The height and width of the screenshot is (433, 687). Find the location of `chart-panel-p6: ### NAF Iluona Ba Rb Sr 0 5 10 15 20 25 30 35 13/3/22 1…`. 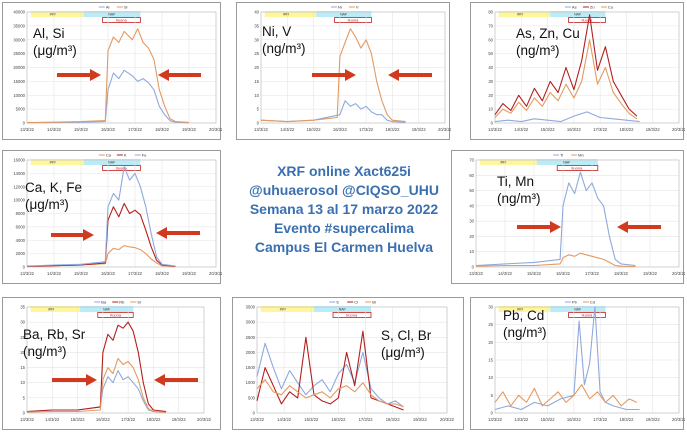

chart-panel-p6: ### NAF Iluona Ba Rb Sr 0 5 10 15 20 25 30 35 13/3/22 1… is located at coordinates (111, 363).